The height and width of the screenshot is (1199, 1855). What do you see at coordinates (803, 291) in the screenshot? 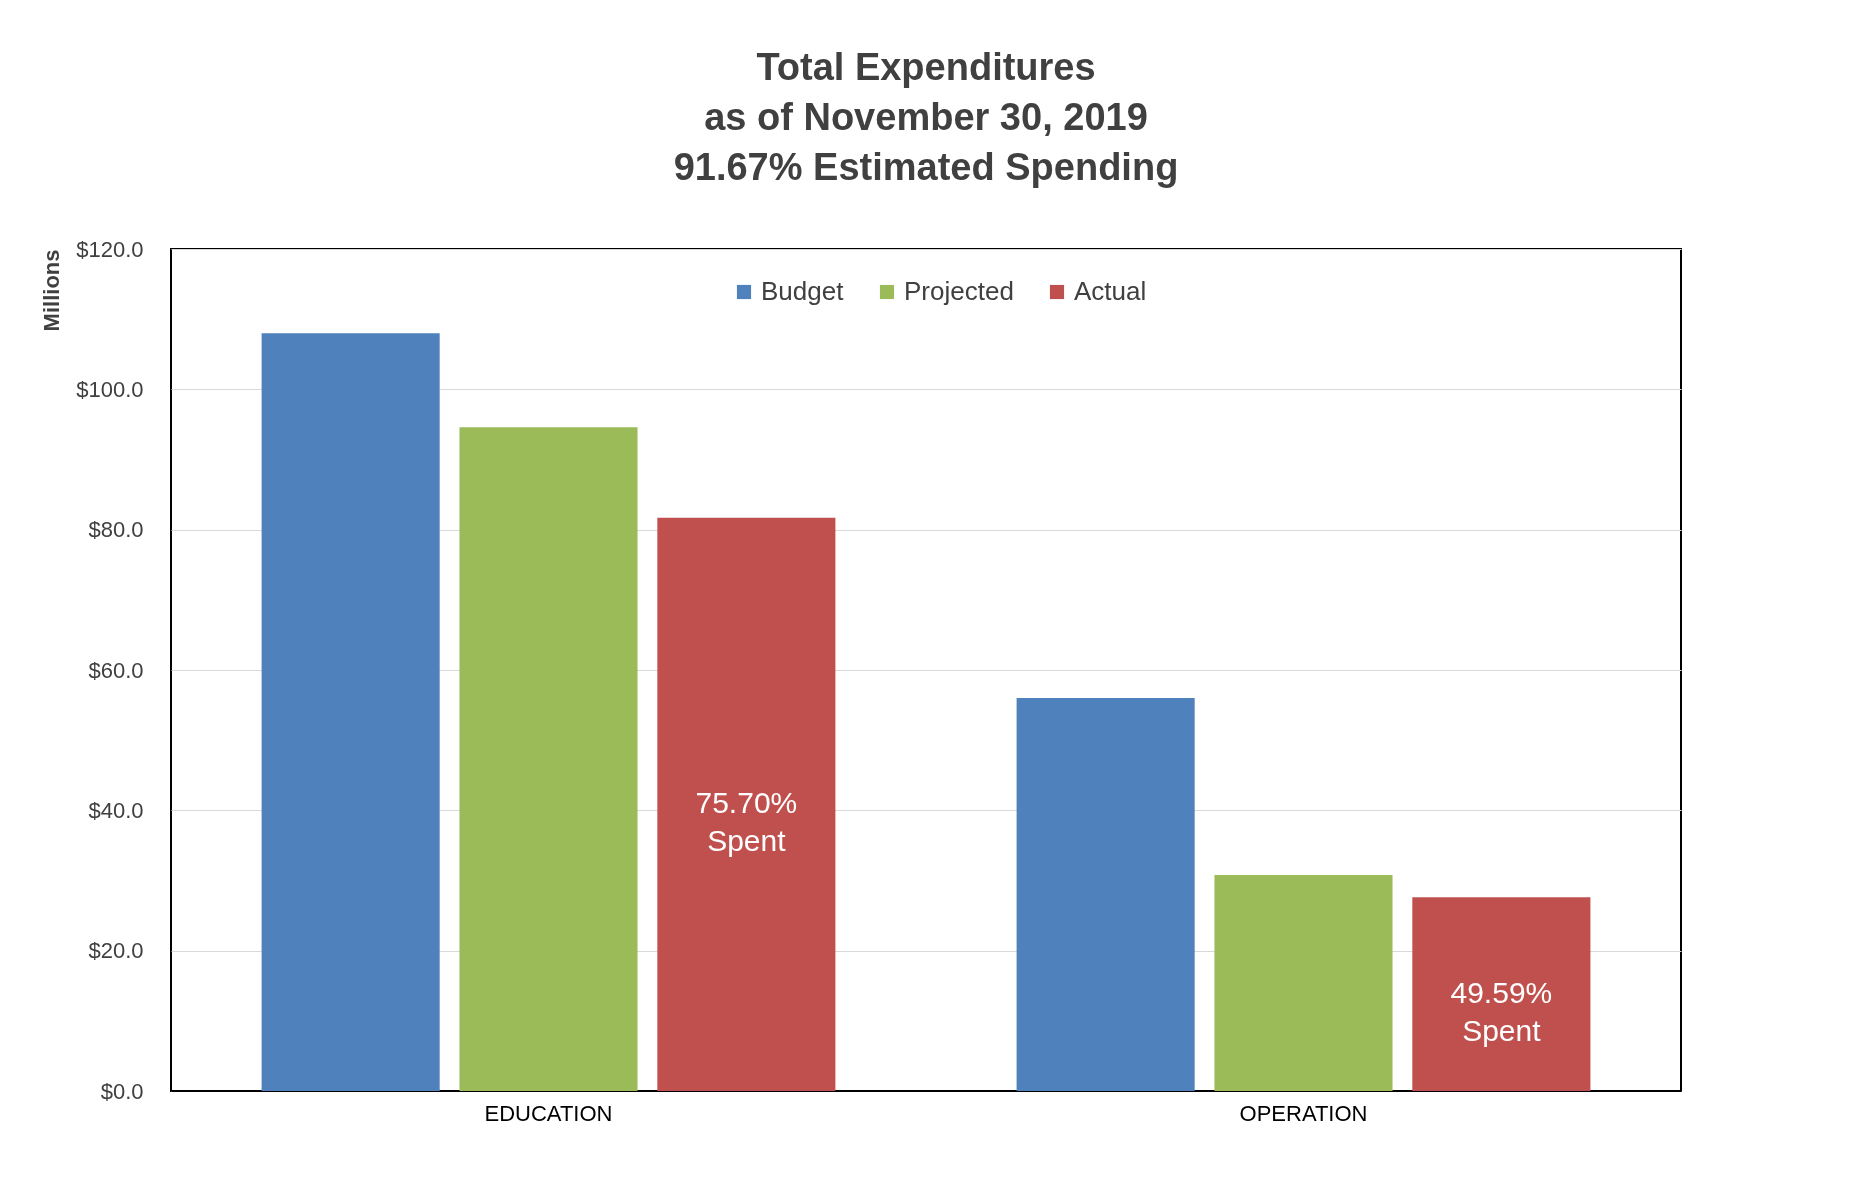
I see `legend-label: Budget` at bounding box center [803, 291].